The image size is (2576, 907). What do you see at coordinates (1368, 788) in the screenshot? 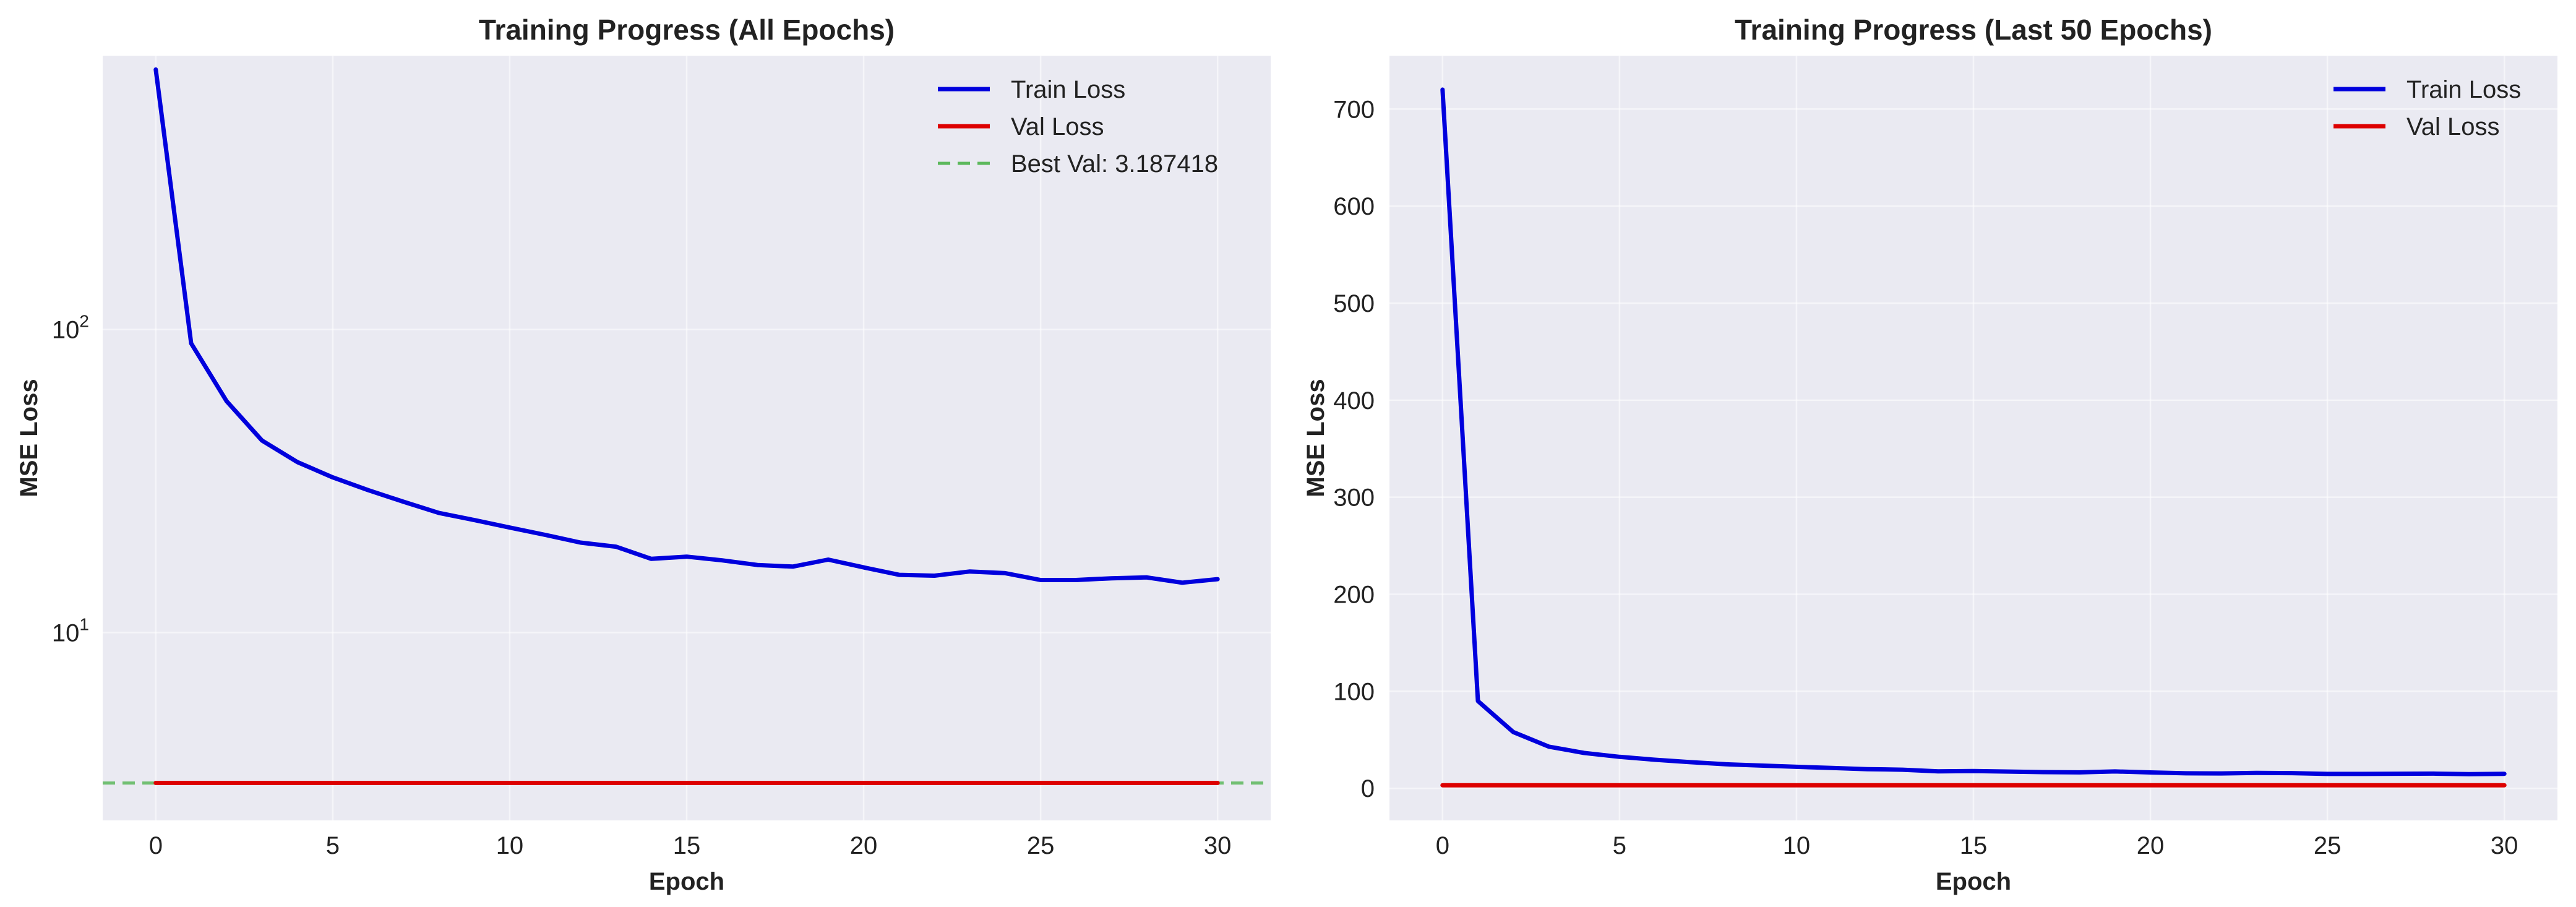
I see `y-tick-label: 0` at bounding box center [1368, 788].